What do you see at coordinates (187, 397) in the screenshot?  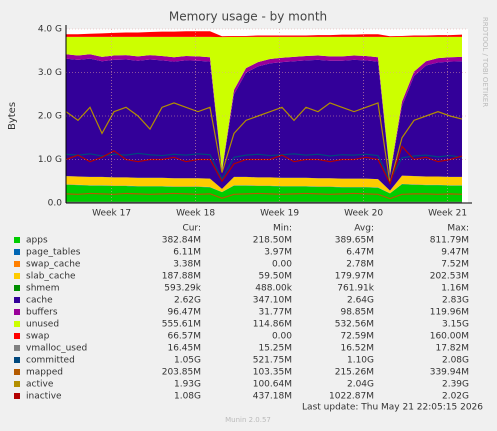 I see `legend-value: 1.08G` at bounding box center [187, 397].